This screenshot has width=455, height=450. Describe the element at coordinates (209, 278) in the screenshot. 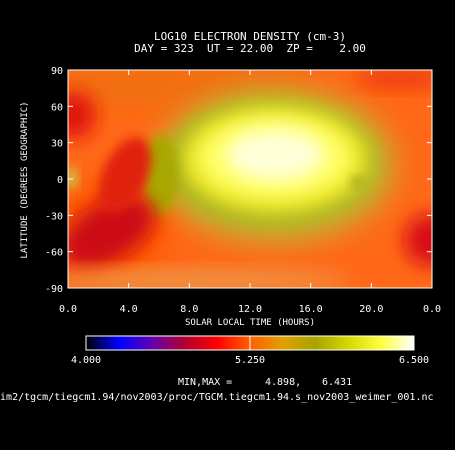

I see `heatmap-pale-south` at that location.